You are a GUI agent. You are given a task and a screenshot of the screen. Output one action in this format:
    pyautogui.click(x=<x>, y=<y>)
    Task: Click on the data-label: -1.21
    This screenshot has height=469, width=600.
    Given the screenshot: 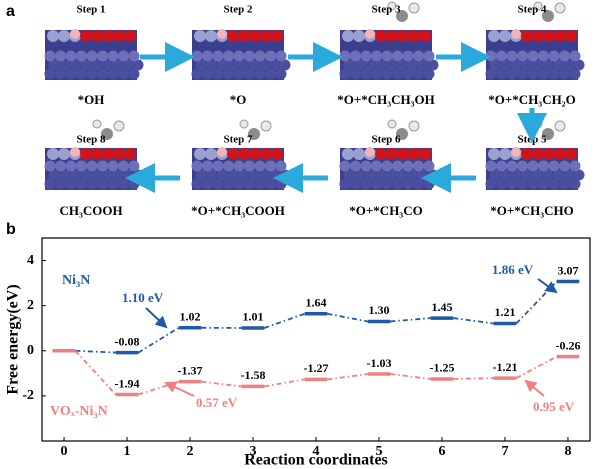 What is the action you would take?
    pyautogui.click(x=504, y=367)
    